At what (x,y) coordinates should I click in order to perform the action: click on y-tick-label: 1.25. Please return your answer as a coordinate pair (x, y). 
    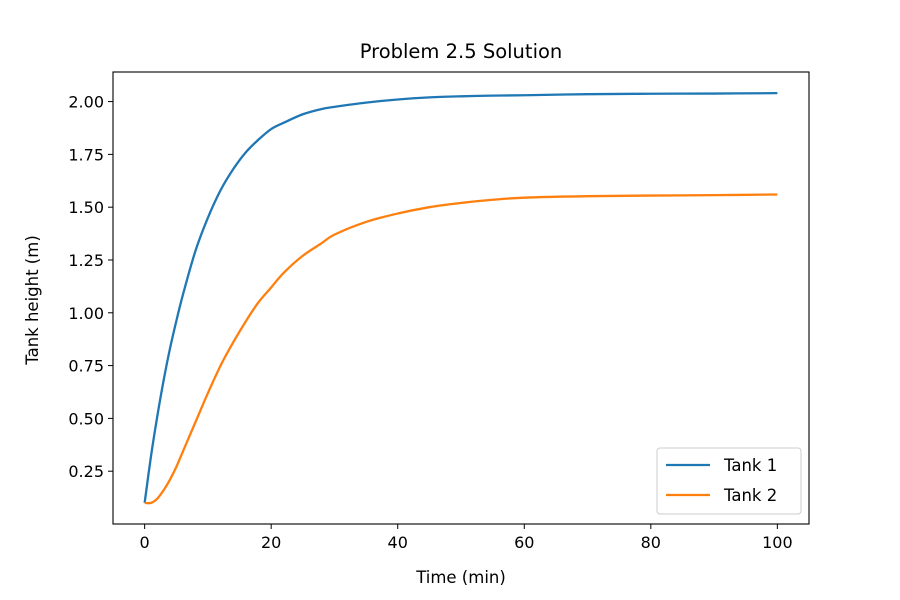
    Looking at the image, I should click on (86, 260).